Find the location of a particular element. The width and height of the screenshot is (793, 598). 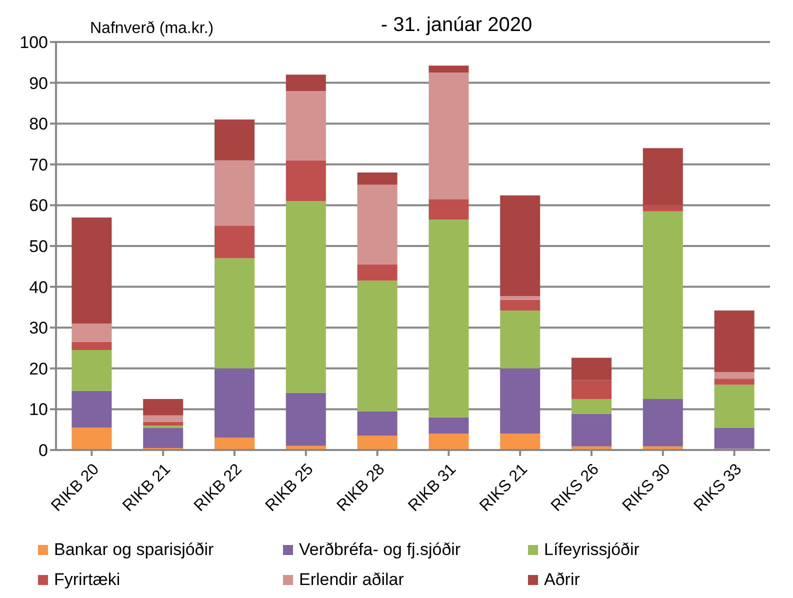

legend-label: Bankar og sparisjóðir is located at coordinates (134, 550).